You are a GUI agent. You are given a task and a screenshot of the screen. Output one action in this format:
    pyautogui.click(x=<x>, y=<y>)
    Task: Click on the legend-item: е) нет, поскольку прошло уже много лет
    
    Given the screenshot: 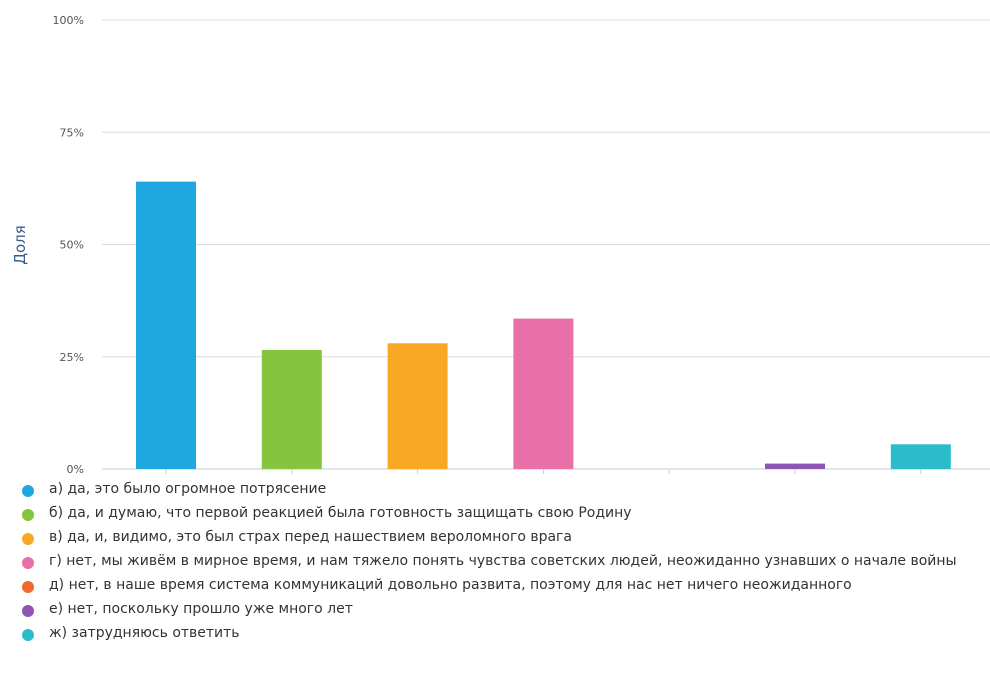 What is the action you would take?
    pyautogui.click(x=502, y=609)
    